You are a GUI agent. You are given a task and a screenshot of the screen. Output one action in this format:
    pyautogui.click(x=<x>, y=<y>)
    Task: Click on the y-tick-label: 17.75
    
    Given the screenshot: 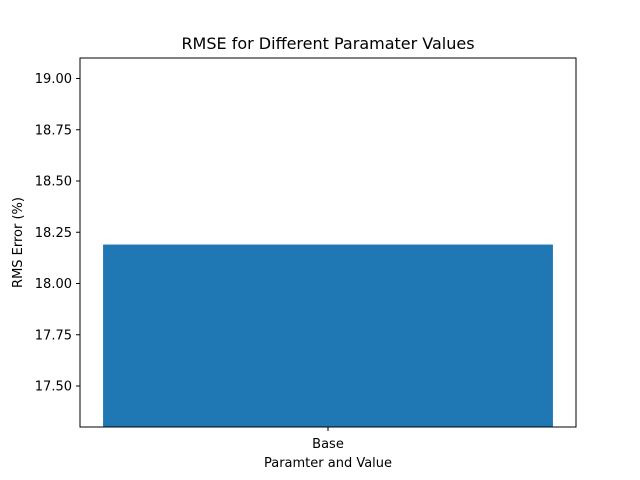 What is the action you would take?
    pyautogui.click(x=53, y=335)
    